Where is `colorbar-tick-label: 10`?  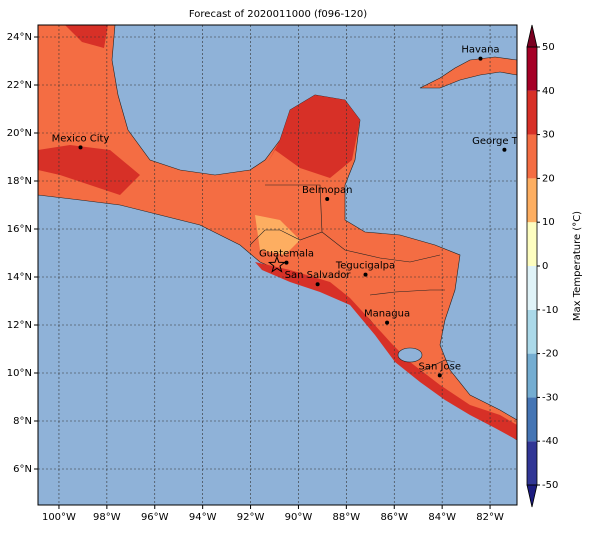
colorbar-tick-label: 10 is located at coordinates (548, 222).